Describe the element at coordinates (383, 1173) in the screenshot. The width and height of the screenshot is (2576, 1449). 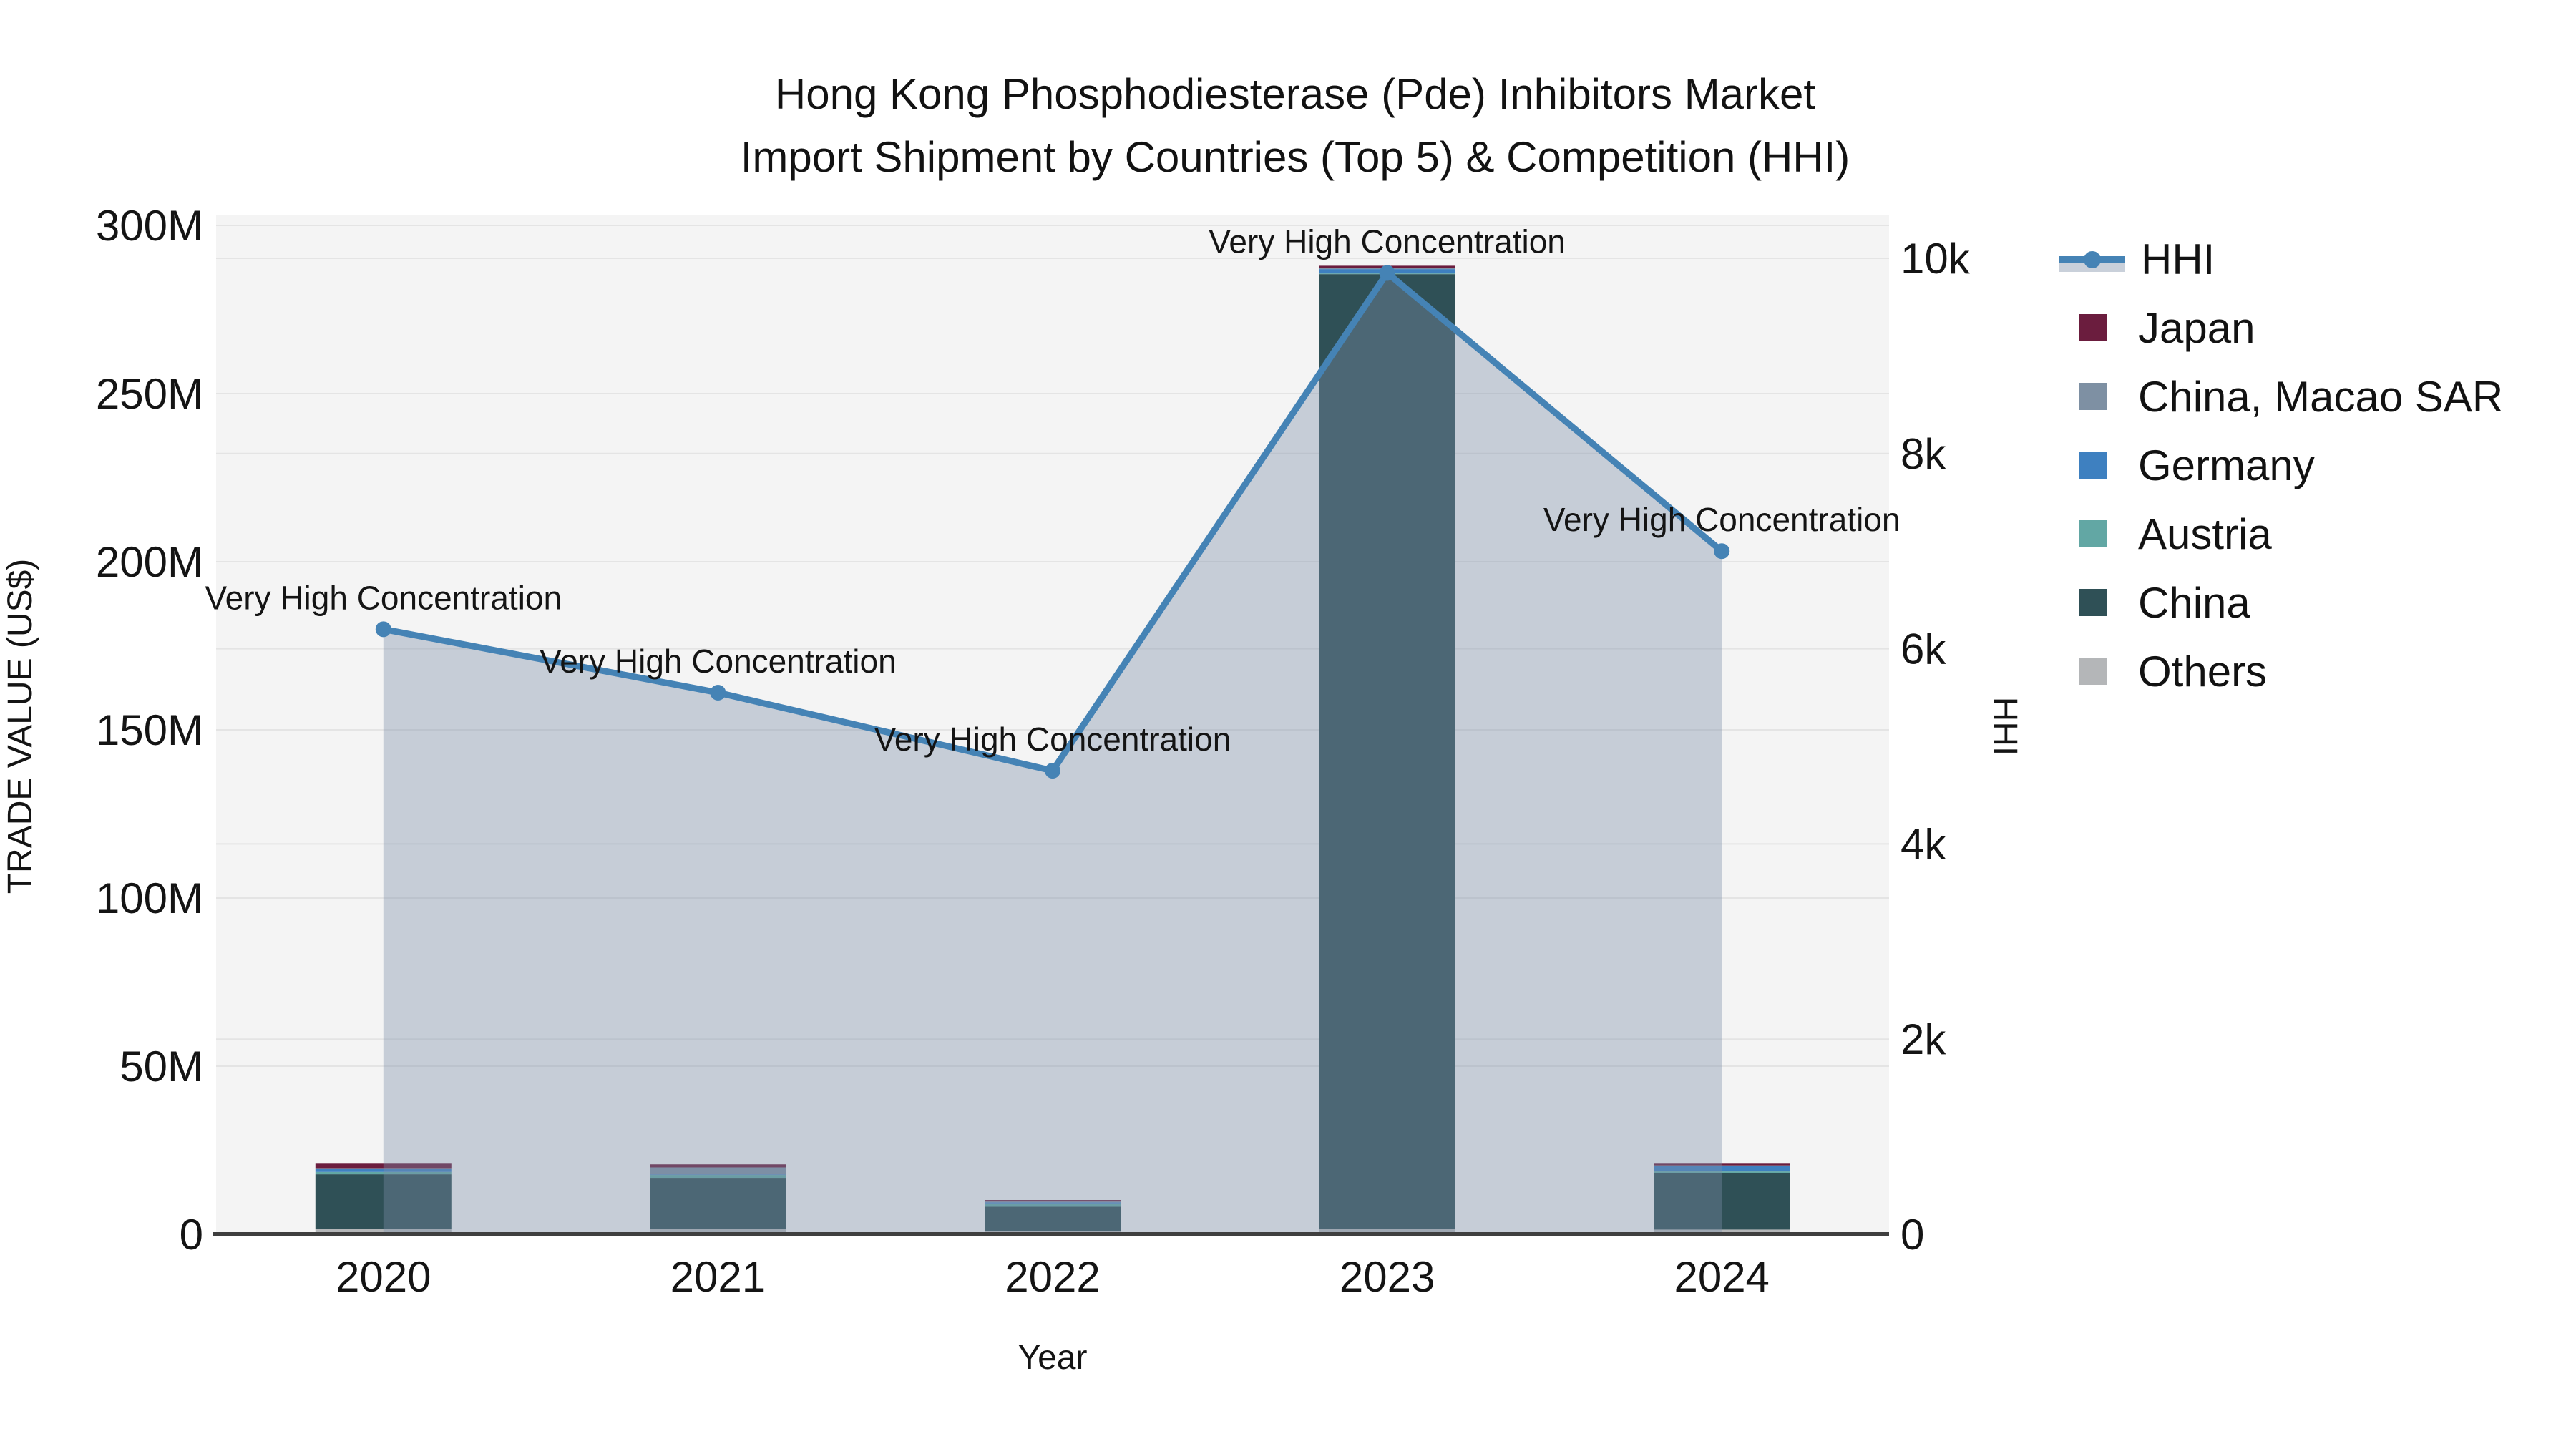
I see `bar-segment-austria-2020` at that location.